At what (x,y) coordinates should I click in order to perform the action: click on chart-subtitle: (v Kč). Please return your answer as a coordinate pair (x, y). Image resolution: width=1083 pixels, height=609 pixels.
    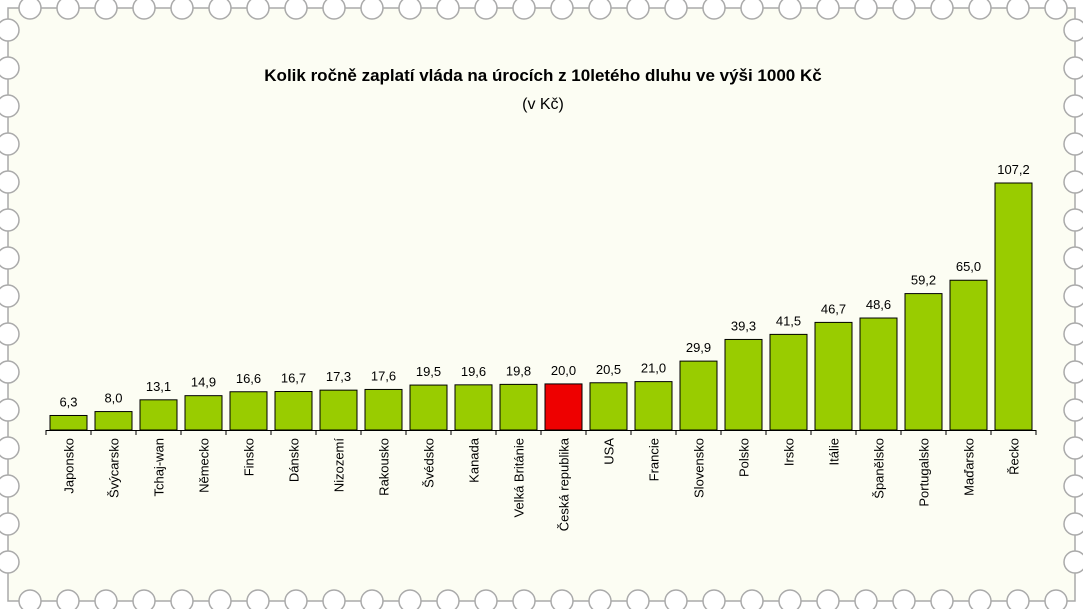
    Looking at the image, I should click on (543, 104).